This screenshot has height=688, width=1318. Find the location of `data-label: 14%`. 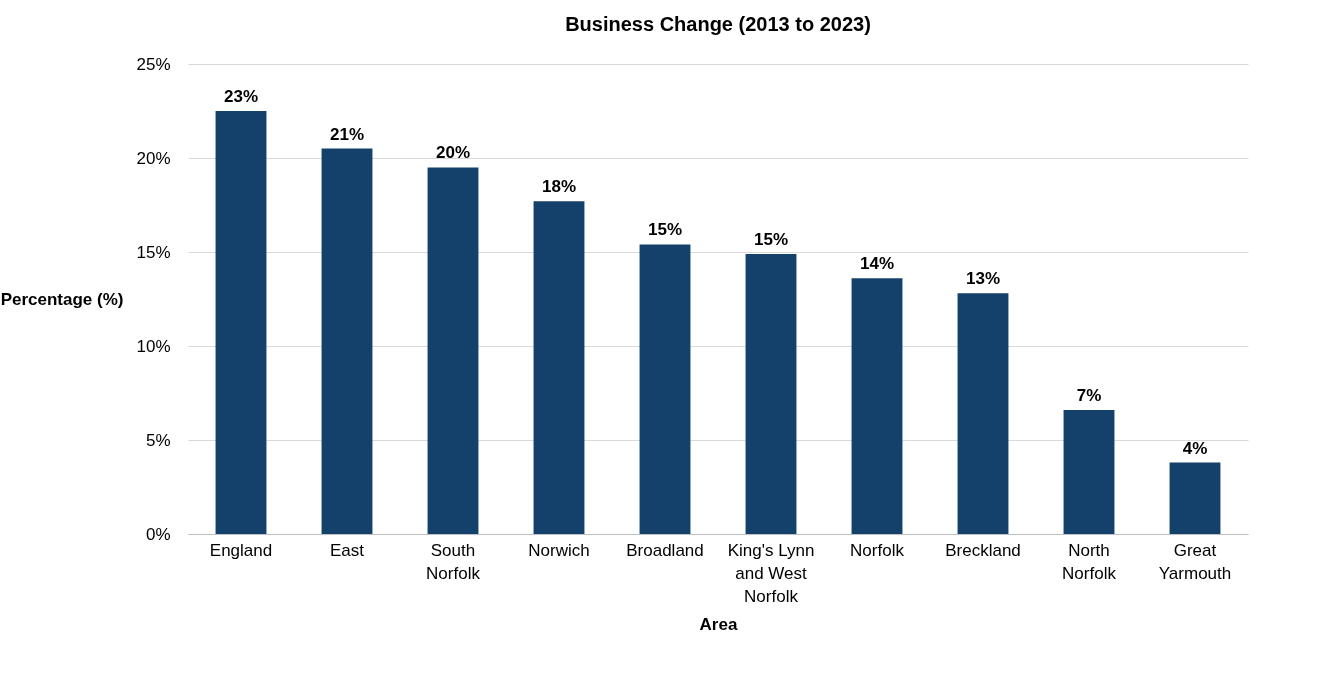

data-label: 14% is located at coordinates (877, 264).